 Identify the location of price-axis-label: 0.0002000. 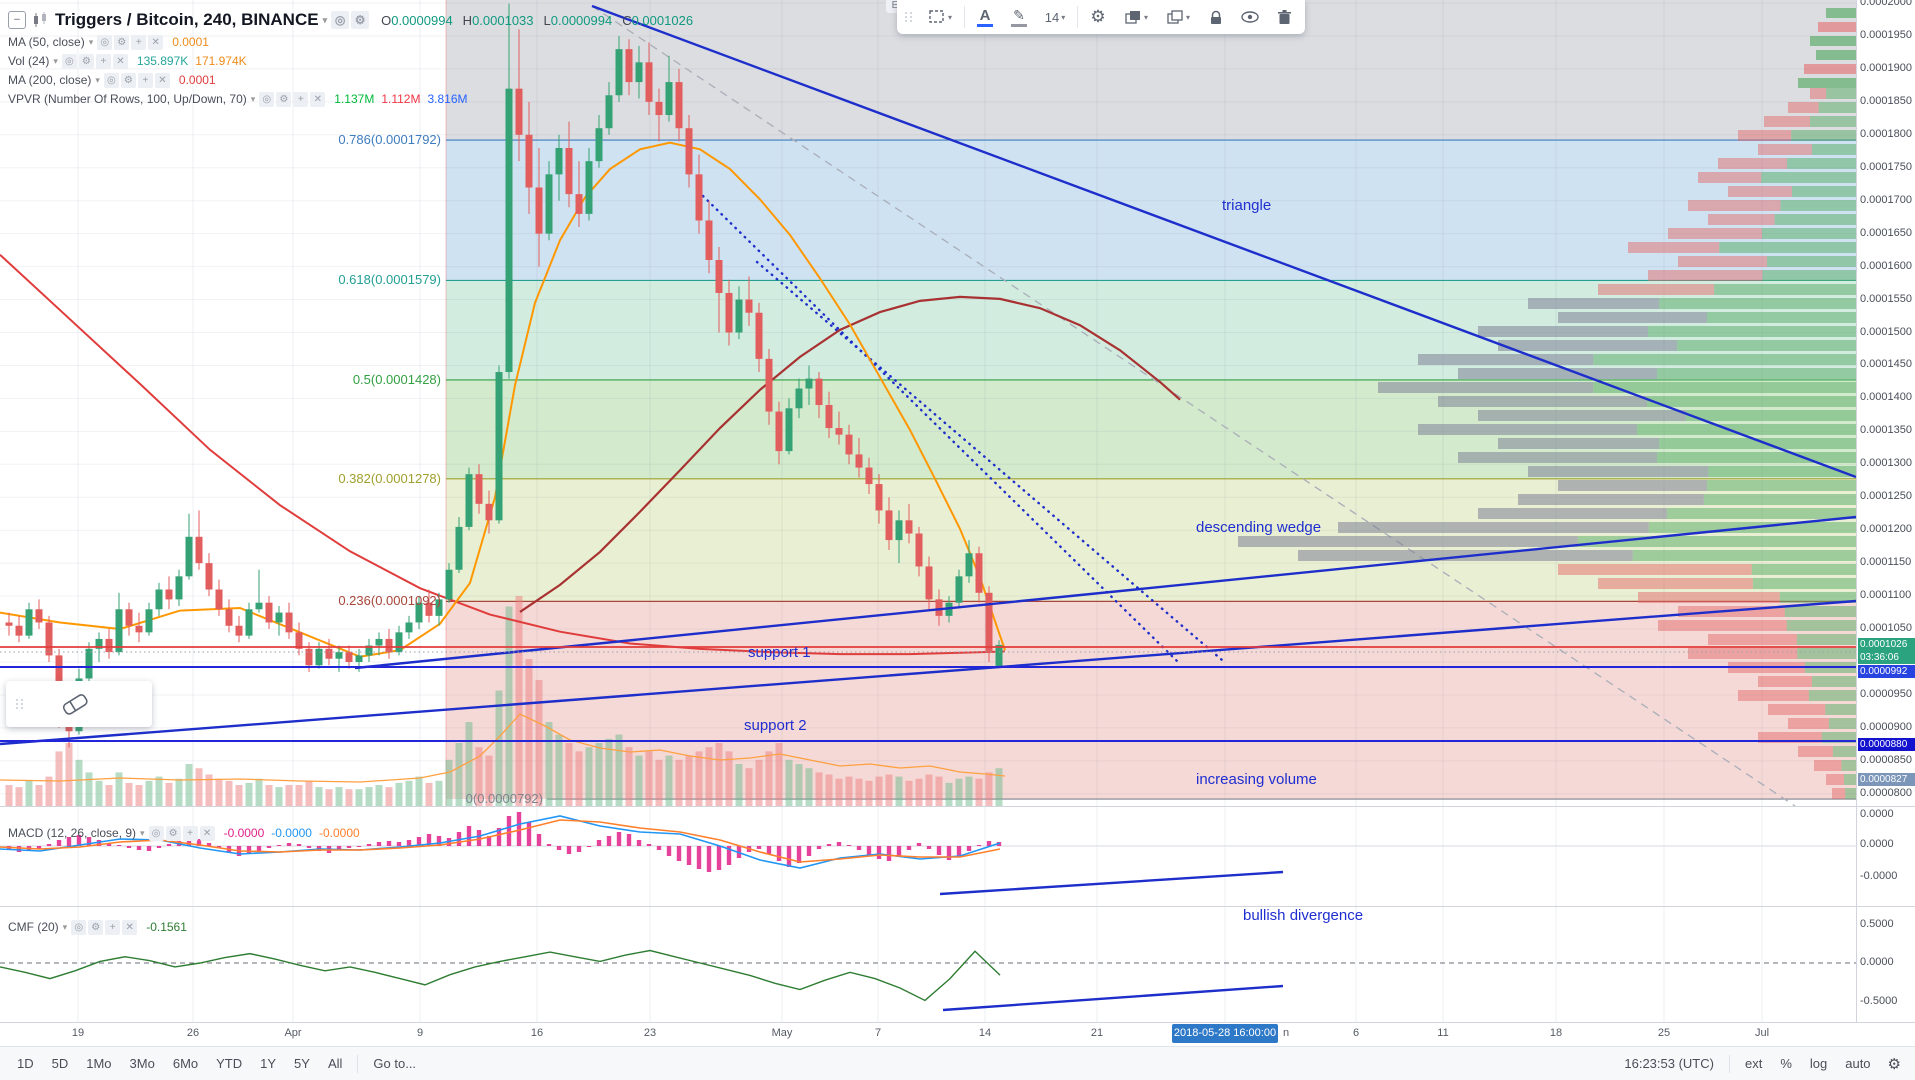
(1886, 4).